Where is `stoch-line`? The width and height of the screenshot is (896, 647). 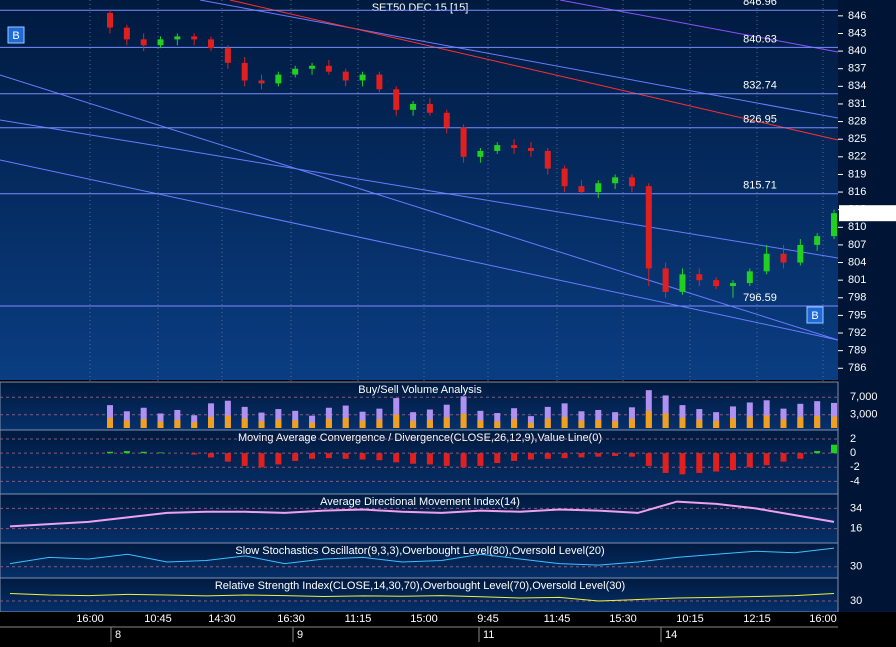 stoch-line is located at coordinates (422, 556).